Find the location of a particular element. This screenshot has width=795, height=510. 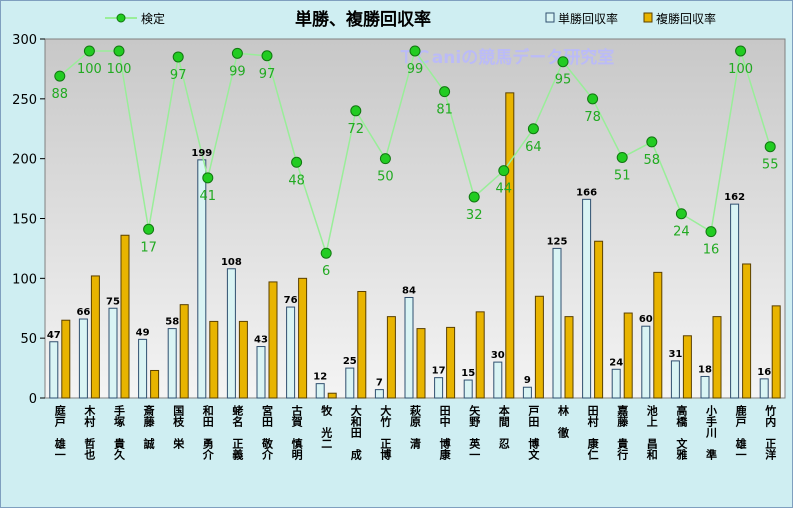

bar-label-tansho: 162 is located at coordinates (734, 197).